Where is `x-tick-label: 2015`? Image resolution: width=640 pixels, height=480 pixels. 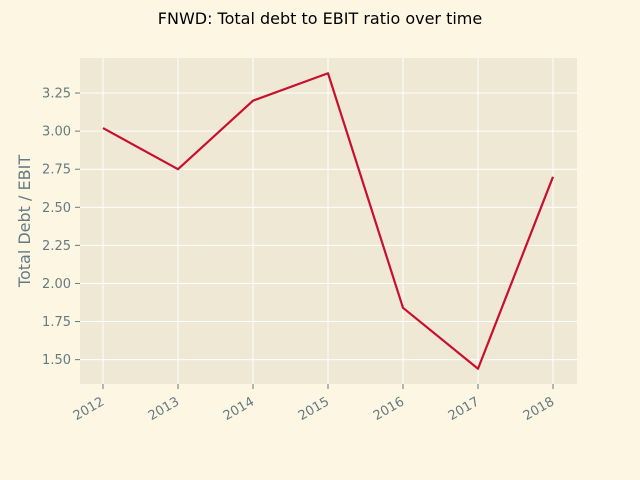
x-tick-label: 2015 is located at coordinates (314, 409).